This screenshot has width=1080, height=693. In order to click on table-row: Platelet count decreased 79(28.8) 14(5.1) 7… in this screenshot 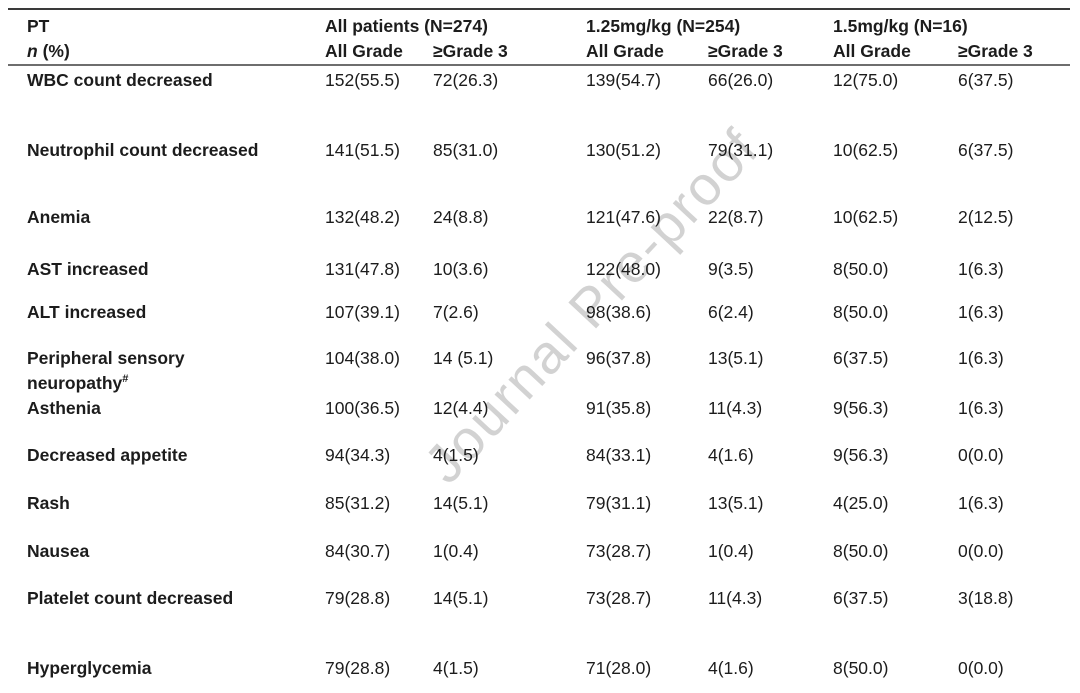, I will do `click(539, 619)`.